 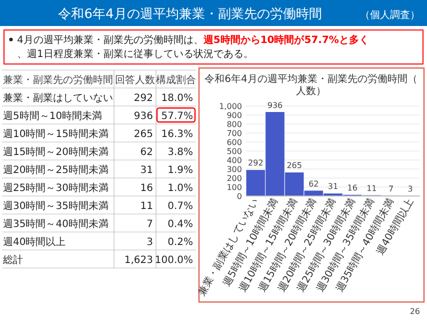 What do you see at coordinates (58, 80) in the screenshot?
I see `text: 兼業・副業先の労働時間` at bounding box center [58, 80].